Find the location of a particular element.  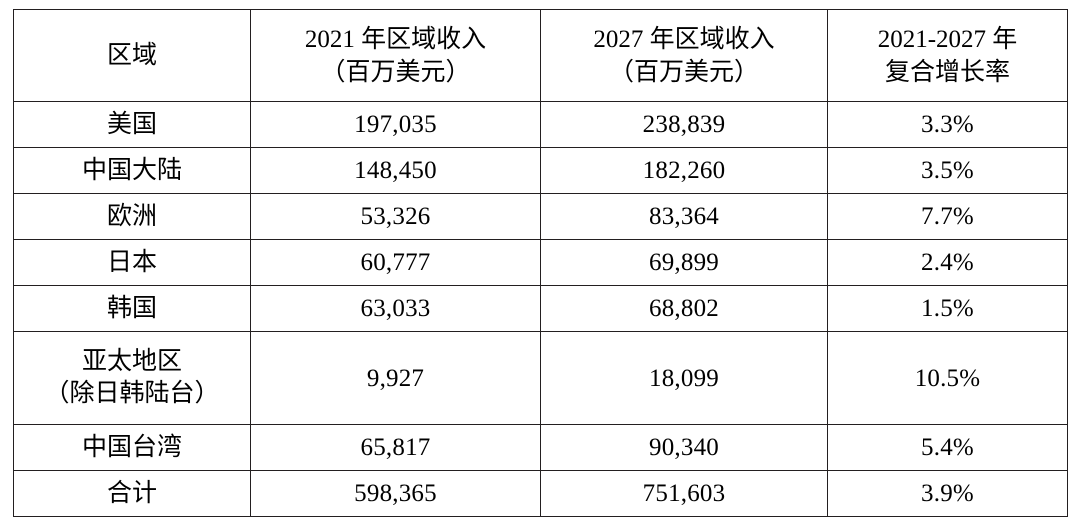

cell-revenue-2021-total: 598,365 is located at coordinates (395, 493).